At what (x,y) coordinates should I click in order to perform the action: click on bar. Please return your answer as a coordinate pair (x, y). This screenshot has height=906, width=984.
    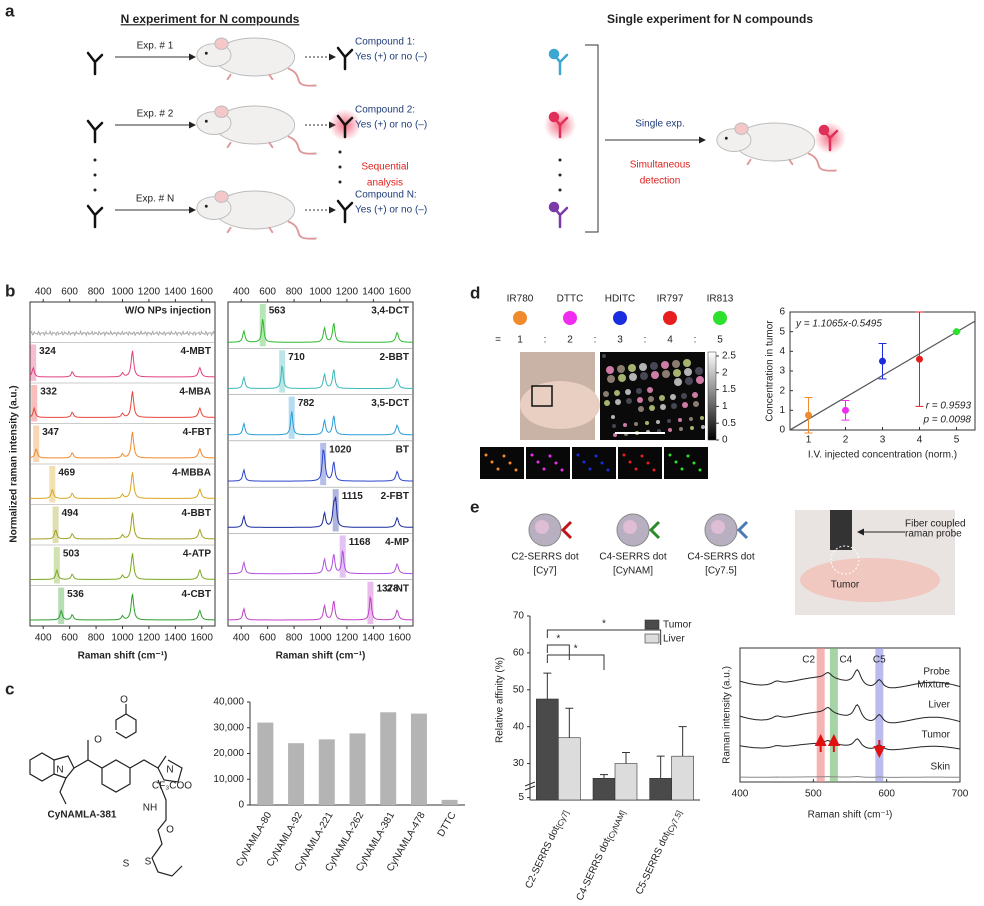
    Looking at the image, I should click on (388, 758).